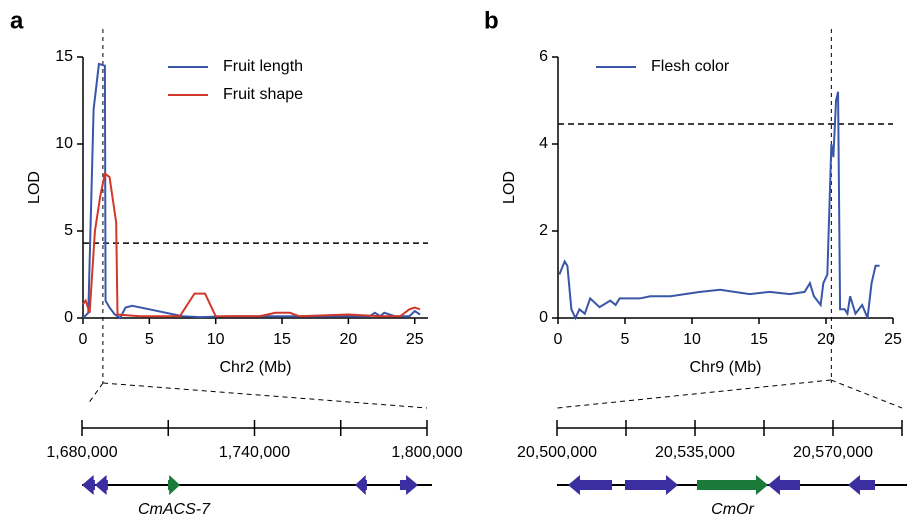 Image resolution: width=921 pixels, height=521 pixels. Describe the element at coordinates (543, 143) in the screenshot. I see `y-tick-label: 4` at that location.